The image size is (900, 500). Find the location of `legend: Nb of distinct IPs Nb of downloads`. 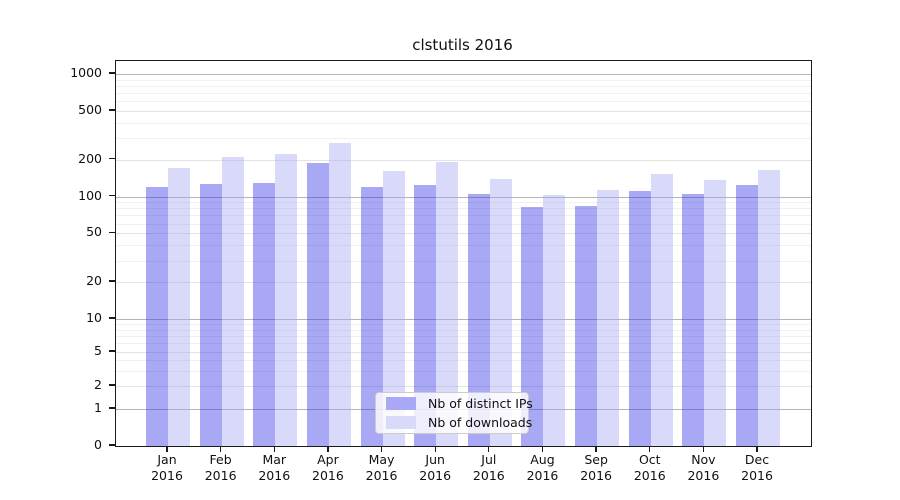

legend: Nb of distinct IPs Nb of downloads is located at coordinates (454, 413).